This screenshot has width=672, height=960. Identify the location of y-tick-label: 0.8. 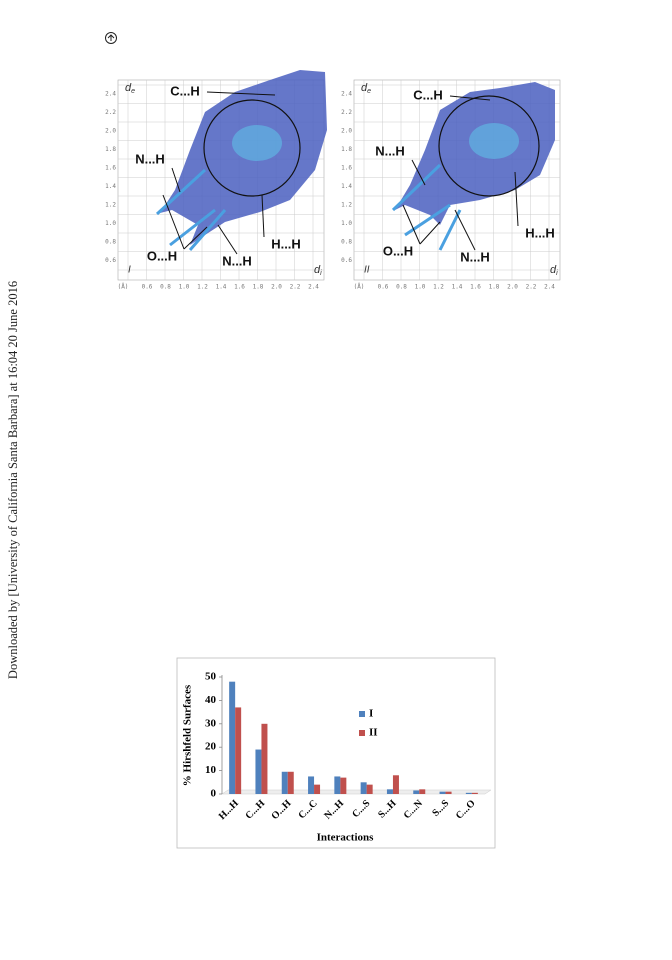
(110, 242).